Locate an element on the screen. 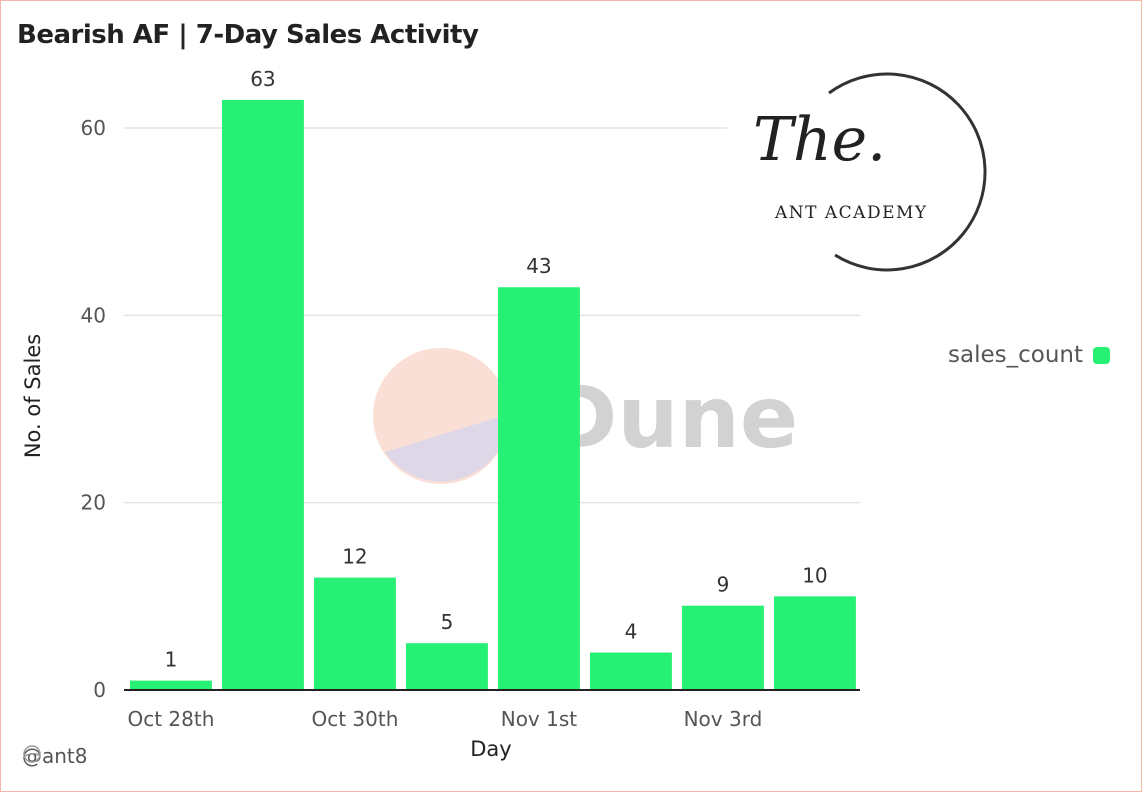 The width and height of the screenshot is (1142, 792). chart-title: Bearish AF | 7-Day Sales Activity is located at coordinates (248, 35).